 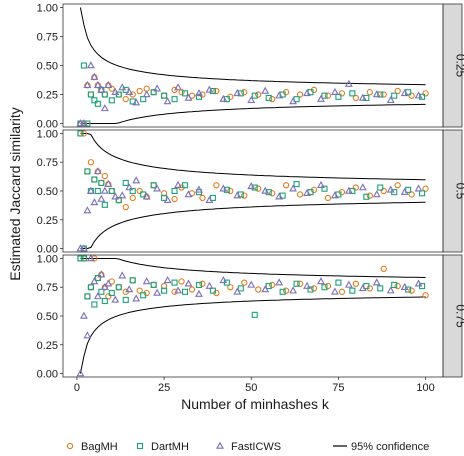 What do you see at coordinates (47, 346) in the screenshot?
I see `y-tick-label: 0.25` at bounding box center [47, 346].